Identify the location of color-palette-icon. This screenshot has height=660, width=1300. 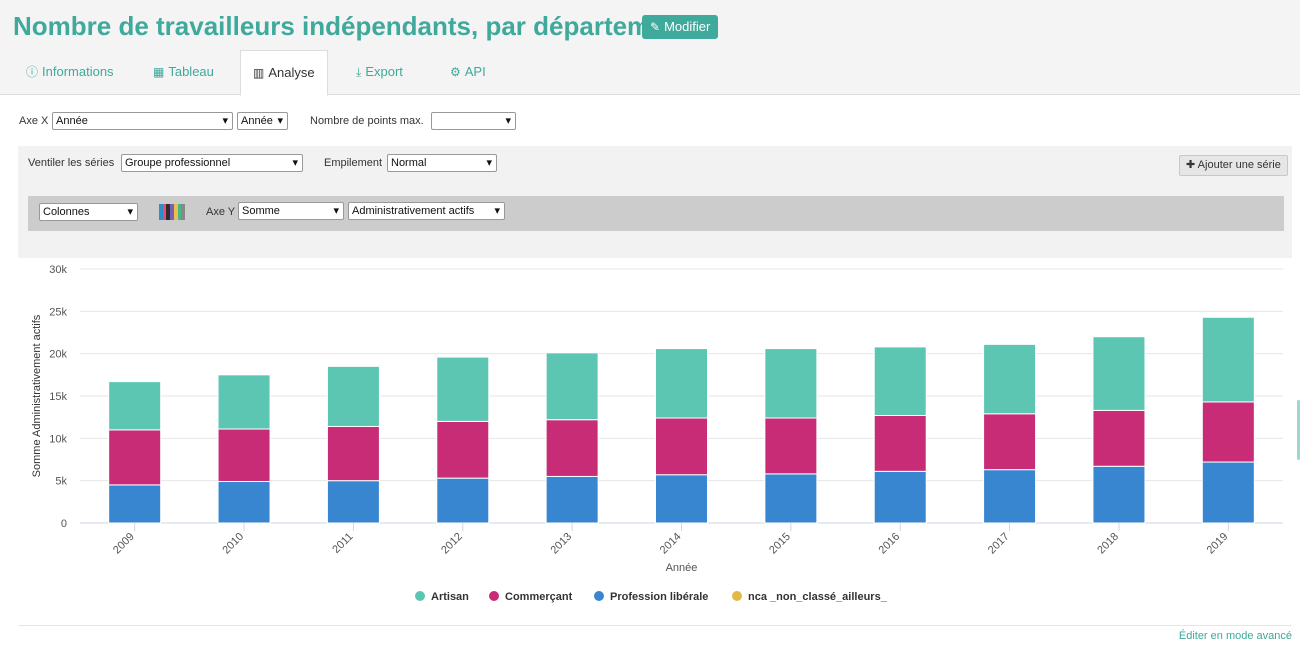
(172, 212).